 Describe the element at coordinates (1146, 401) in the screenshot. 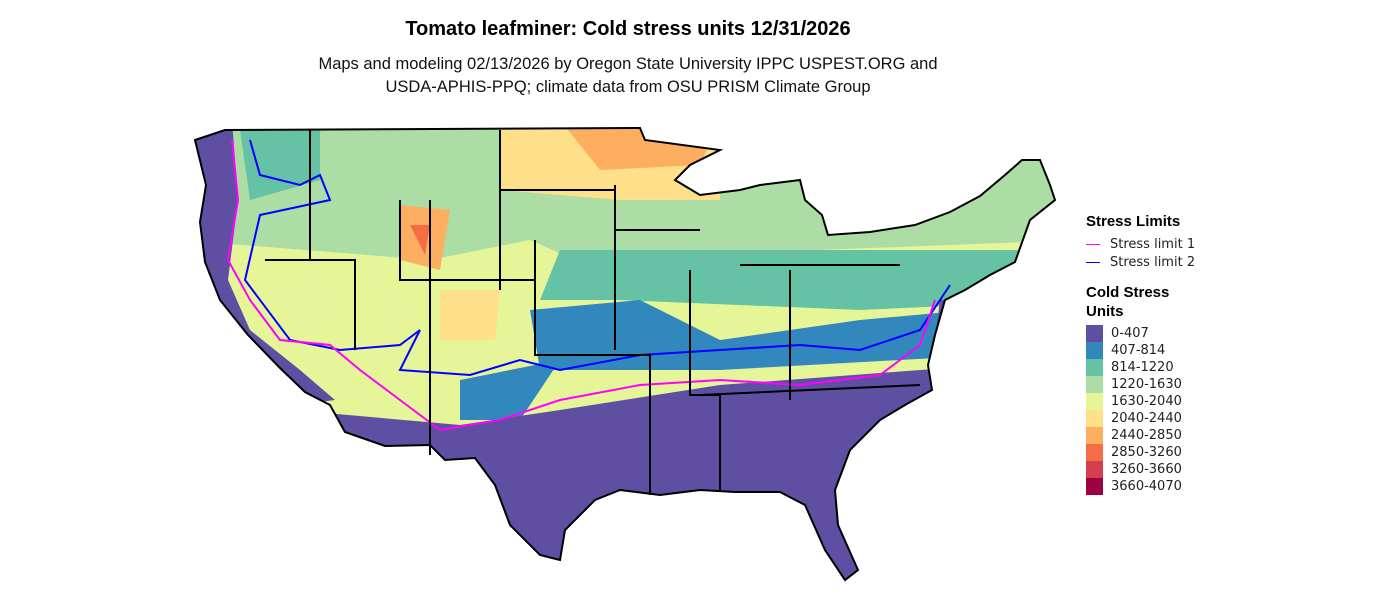

I see `legend-class-label: 1630-2040` at that location.